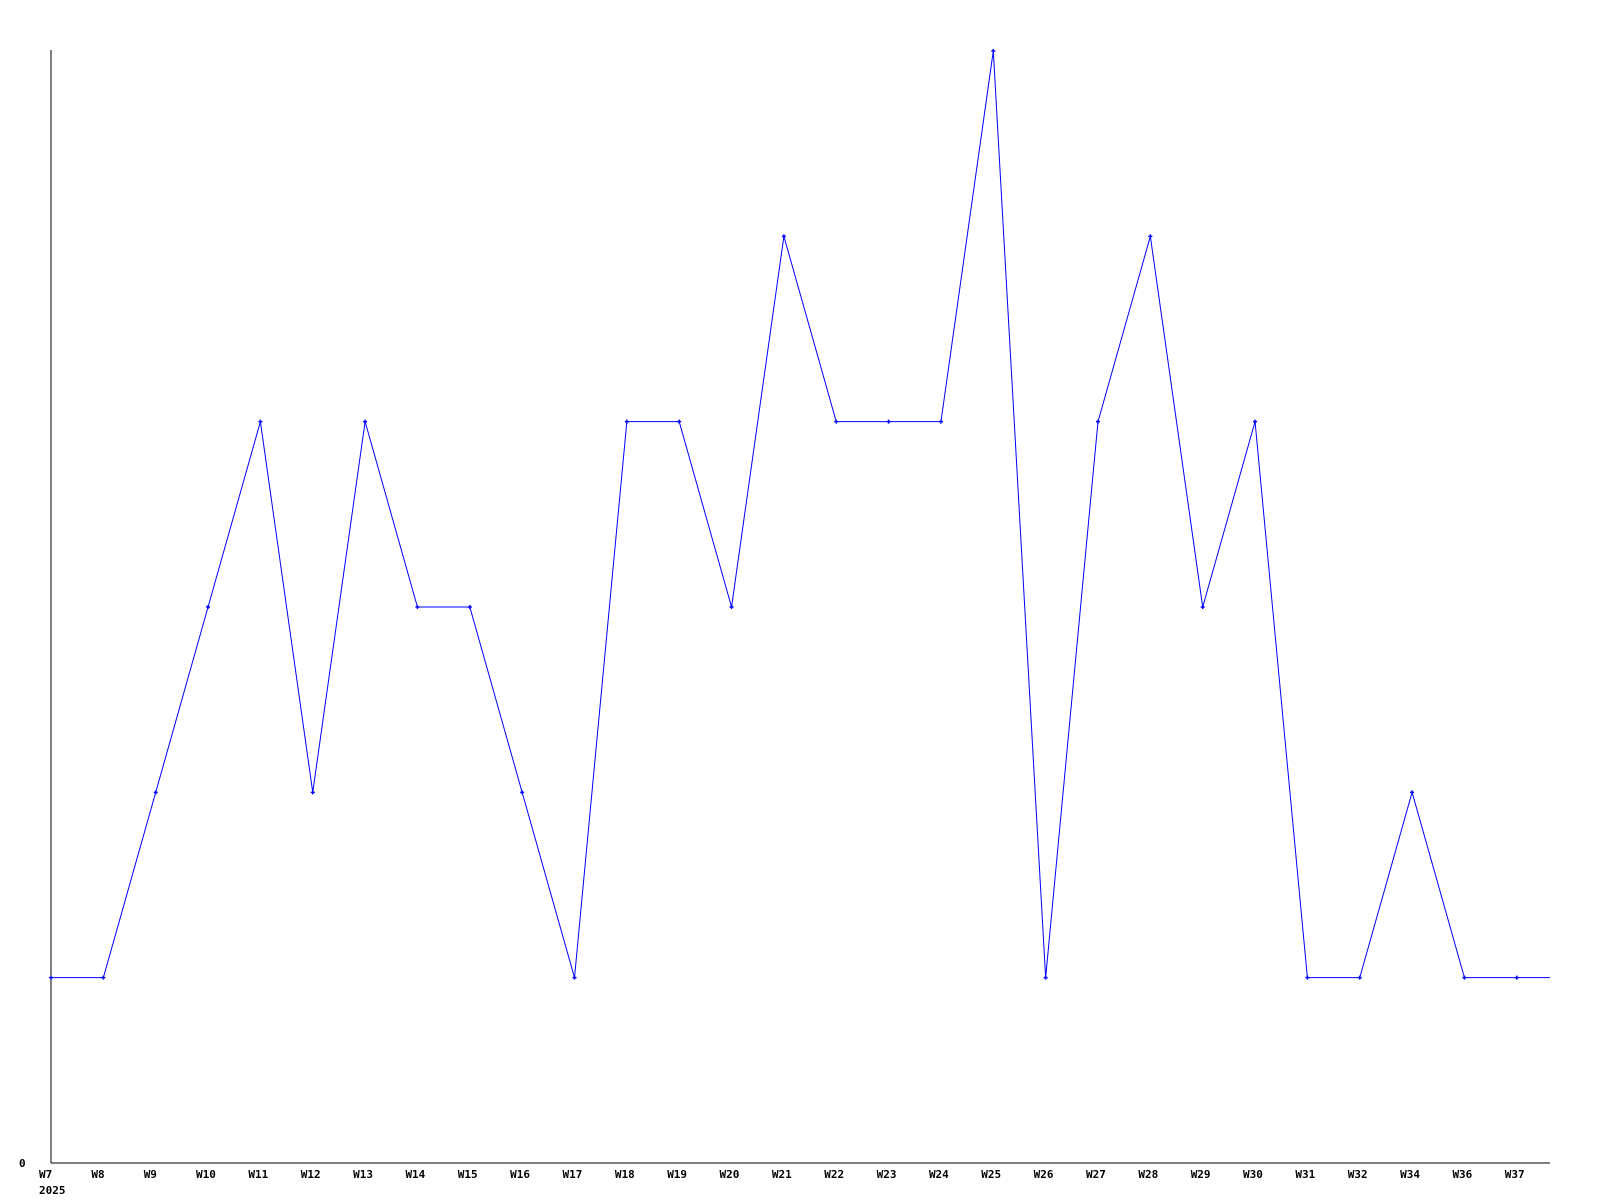  What do you see at coordinates (834, 1174) in the screenshot?
I see `x-tick-label-W22: W22` at bounding box center [834, 1174].